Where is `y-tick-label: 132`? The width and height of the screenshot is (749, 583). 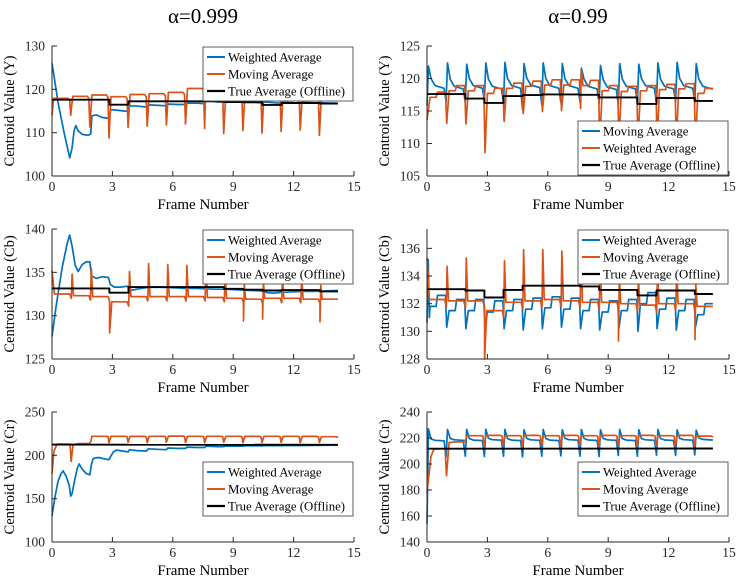
y-tick-label: 132 is located at coordinates (410, 303).